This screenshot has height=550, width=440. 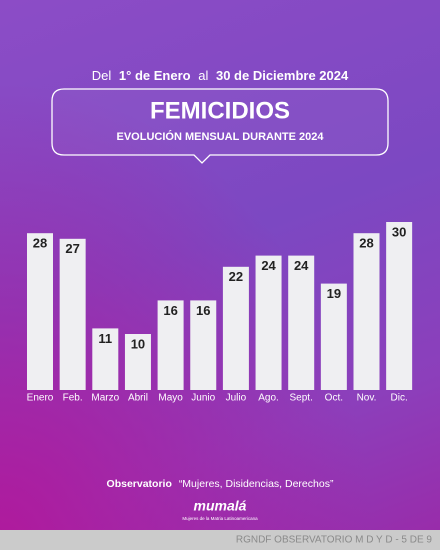 I want to click on date-range: Del 1° de Enero al 30 de Diciembre 2024, so click(x=220, y=75).